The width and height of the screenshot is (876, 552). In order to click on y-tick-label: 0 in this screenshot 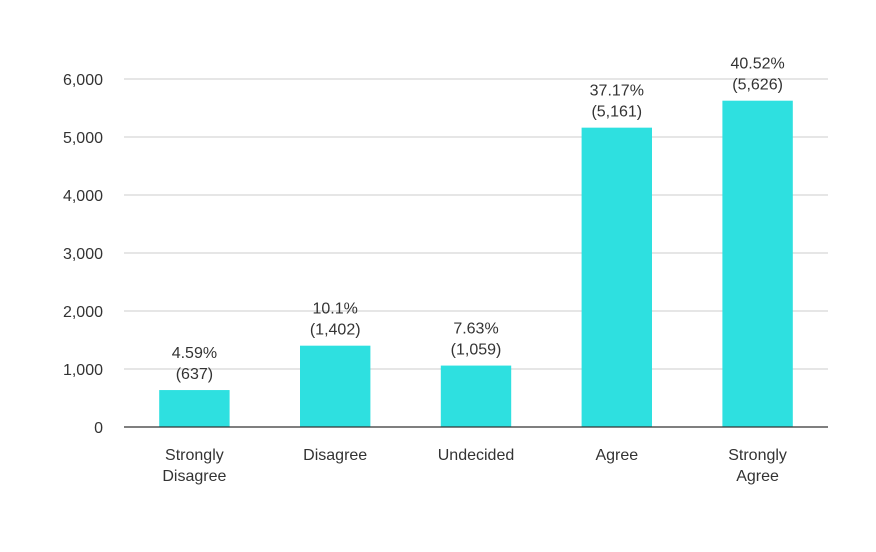, I will do `click(98, 428)`.